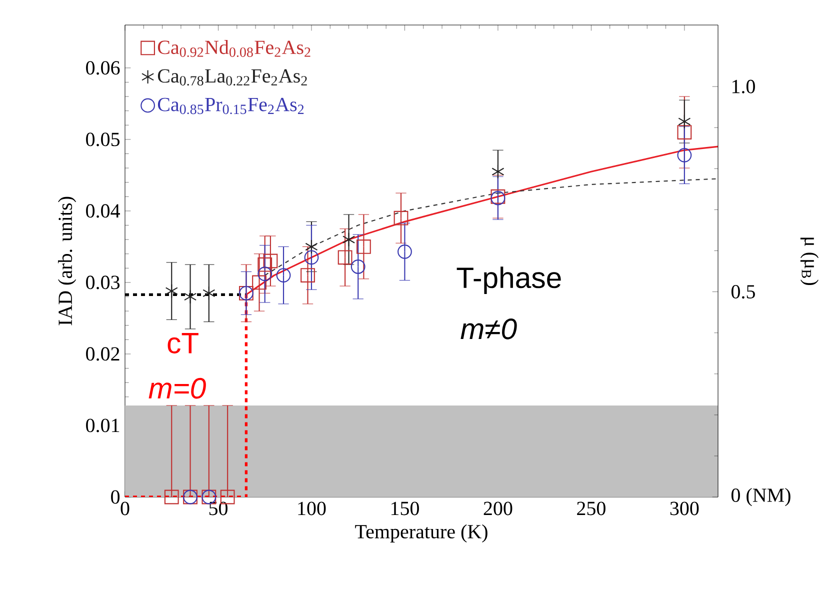 The height and width of the screenshot is (597, 820). I want to click on x-tick-label: 250, so click(591, 509).